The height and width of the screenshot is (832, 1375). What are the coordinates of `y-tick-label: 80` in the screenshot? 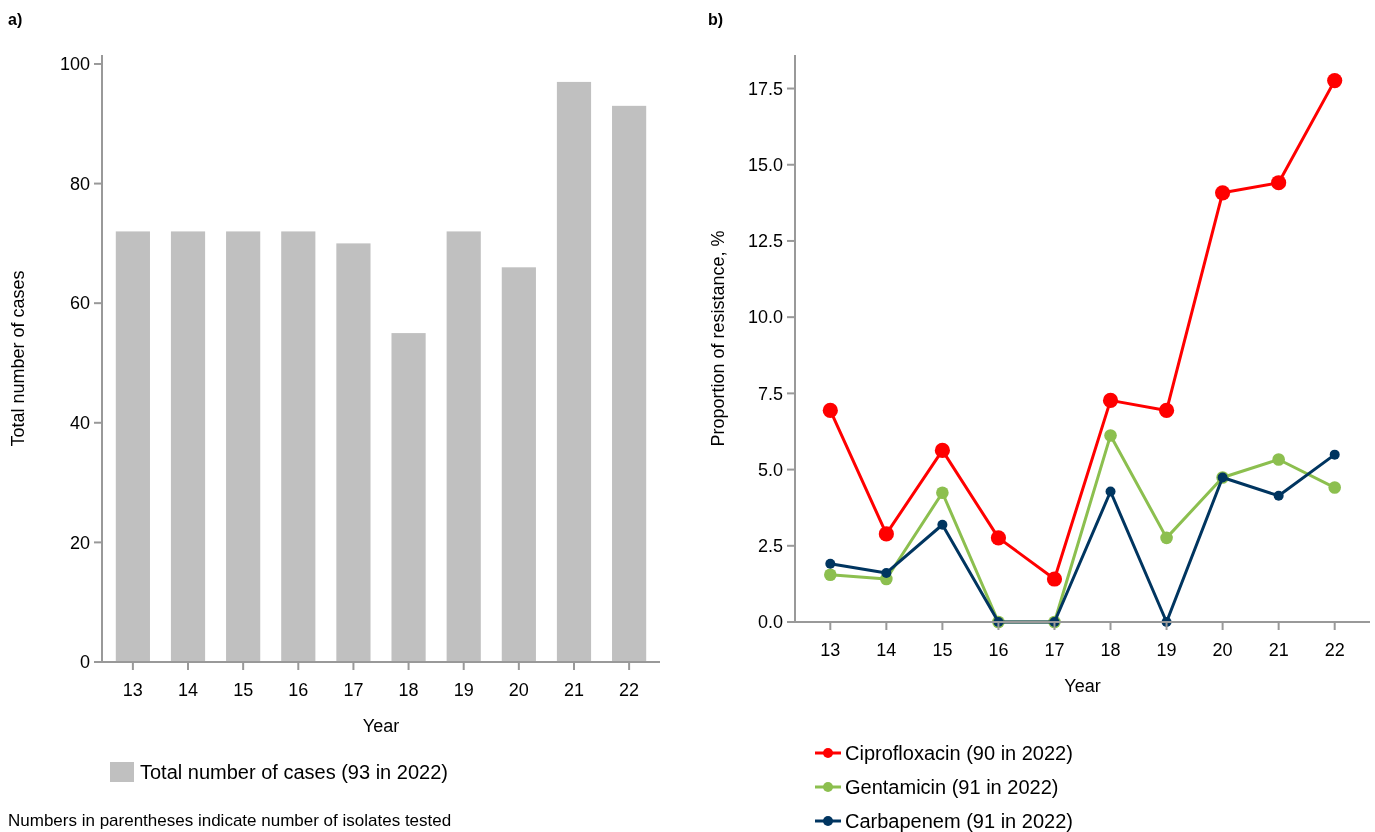 It's located at (79, 183).